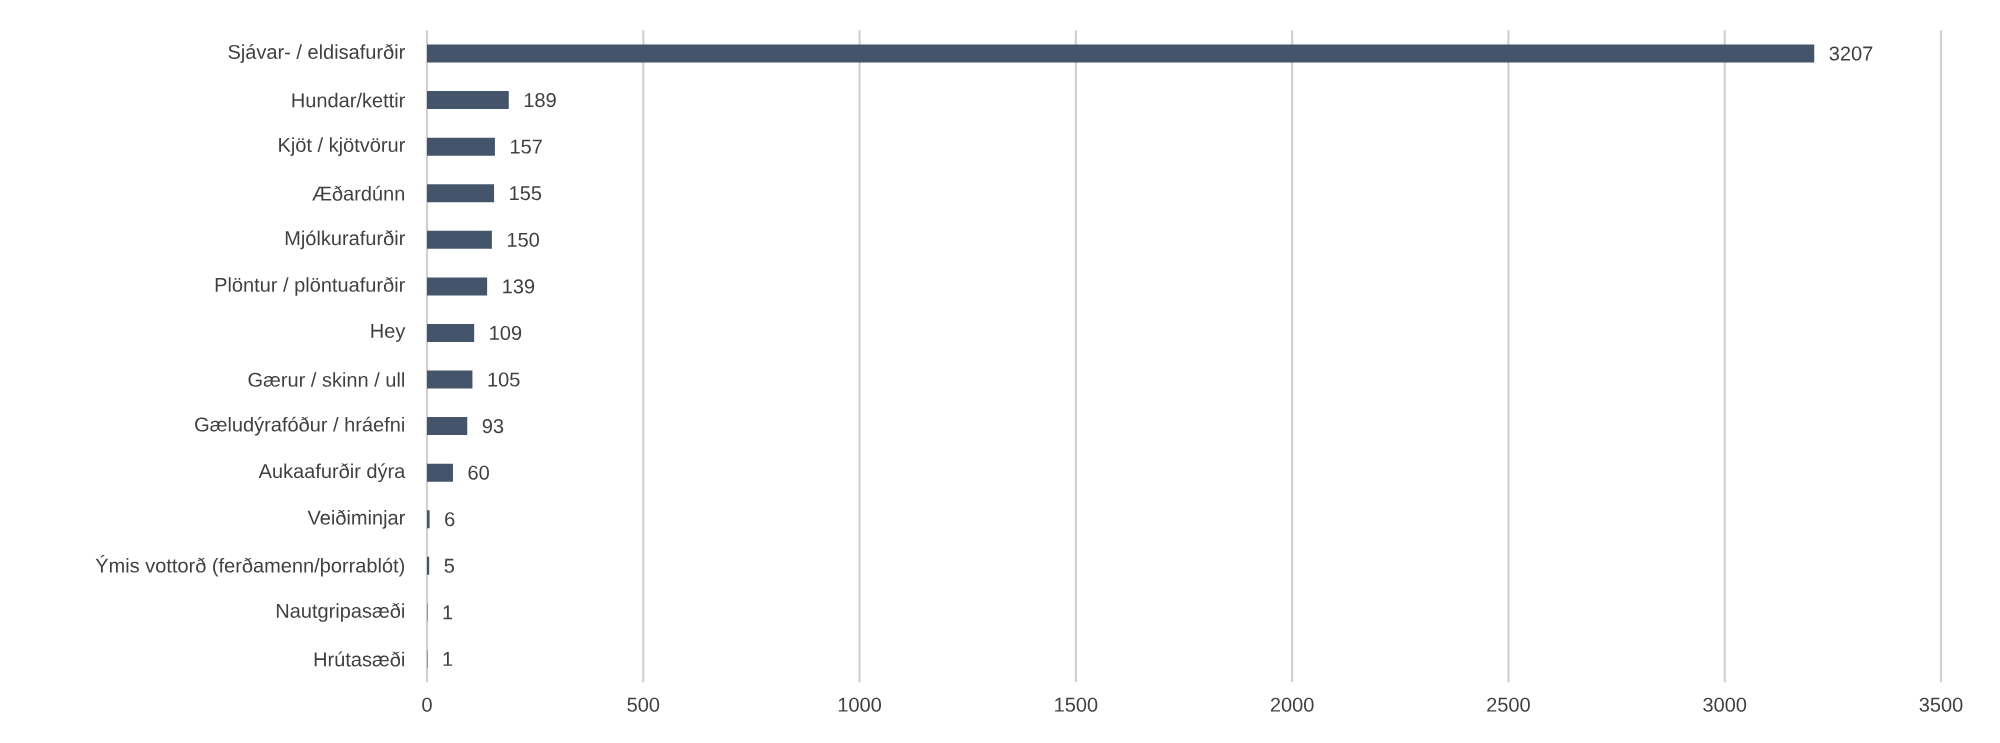 Image resolution: width=2000 pixels, height=743 pixels. I want to click on x-tick-label: 1000, so click(860, 704).